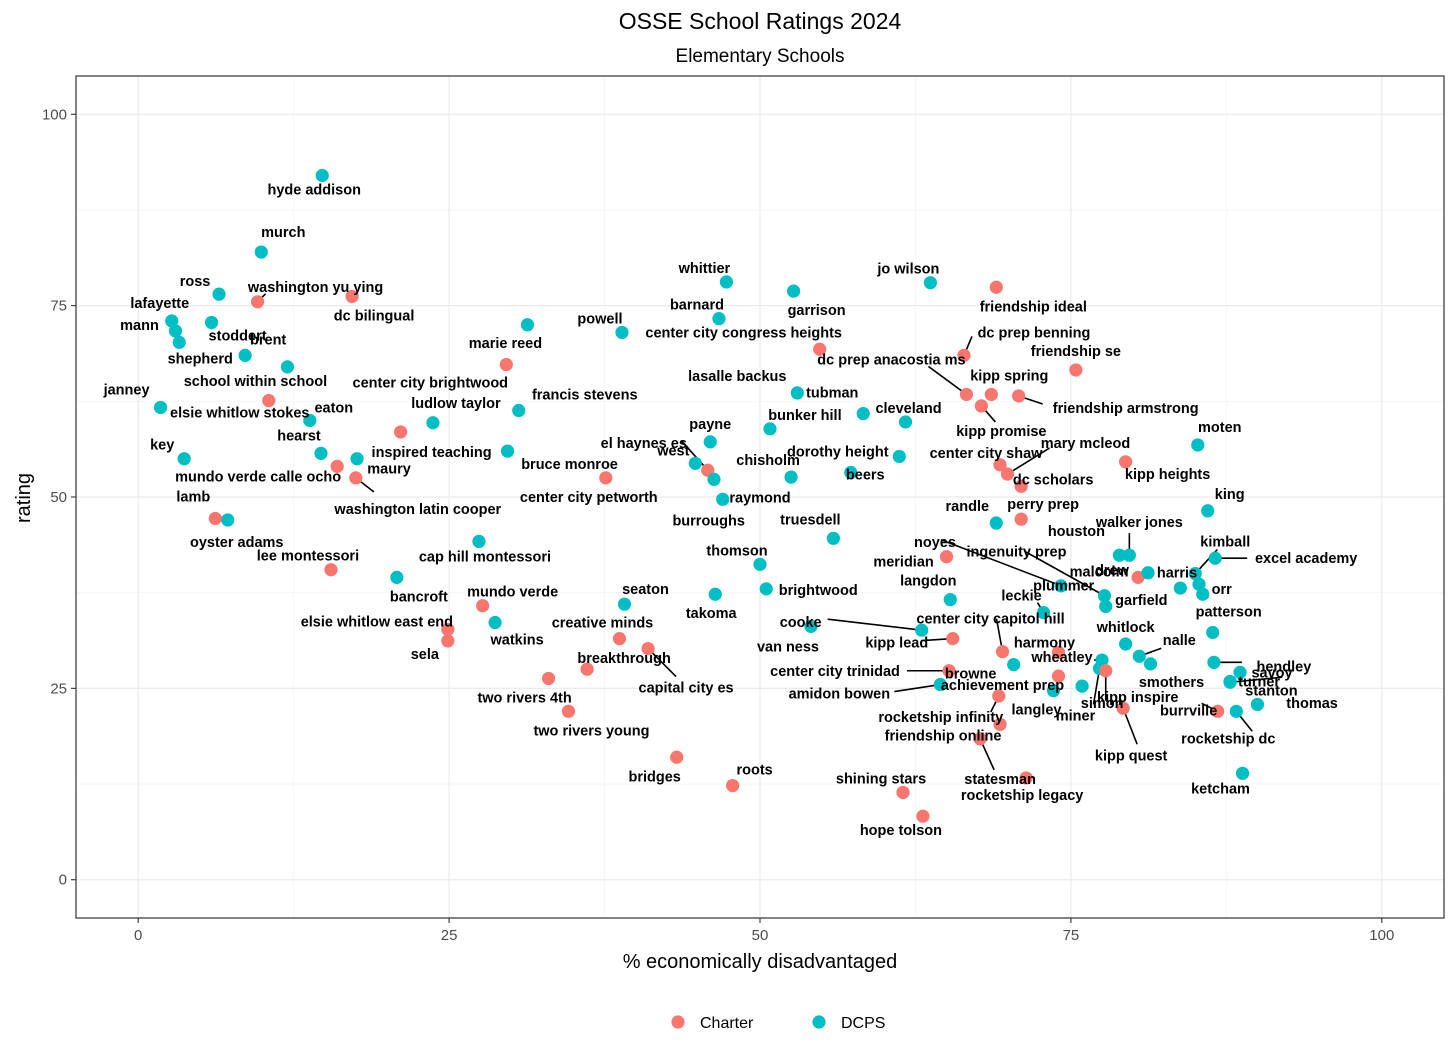  Describe the element at coordinates (1257, 704) in the screenshot. I see `point-stanton` at that location.